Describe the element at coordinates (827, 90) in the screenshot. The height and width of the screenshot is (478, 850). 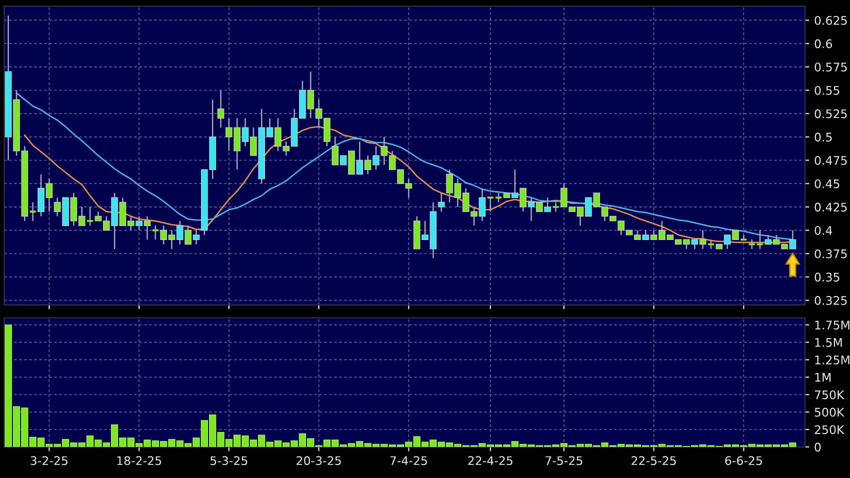
I see `y-tick-label: 0.55` at that location.